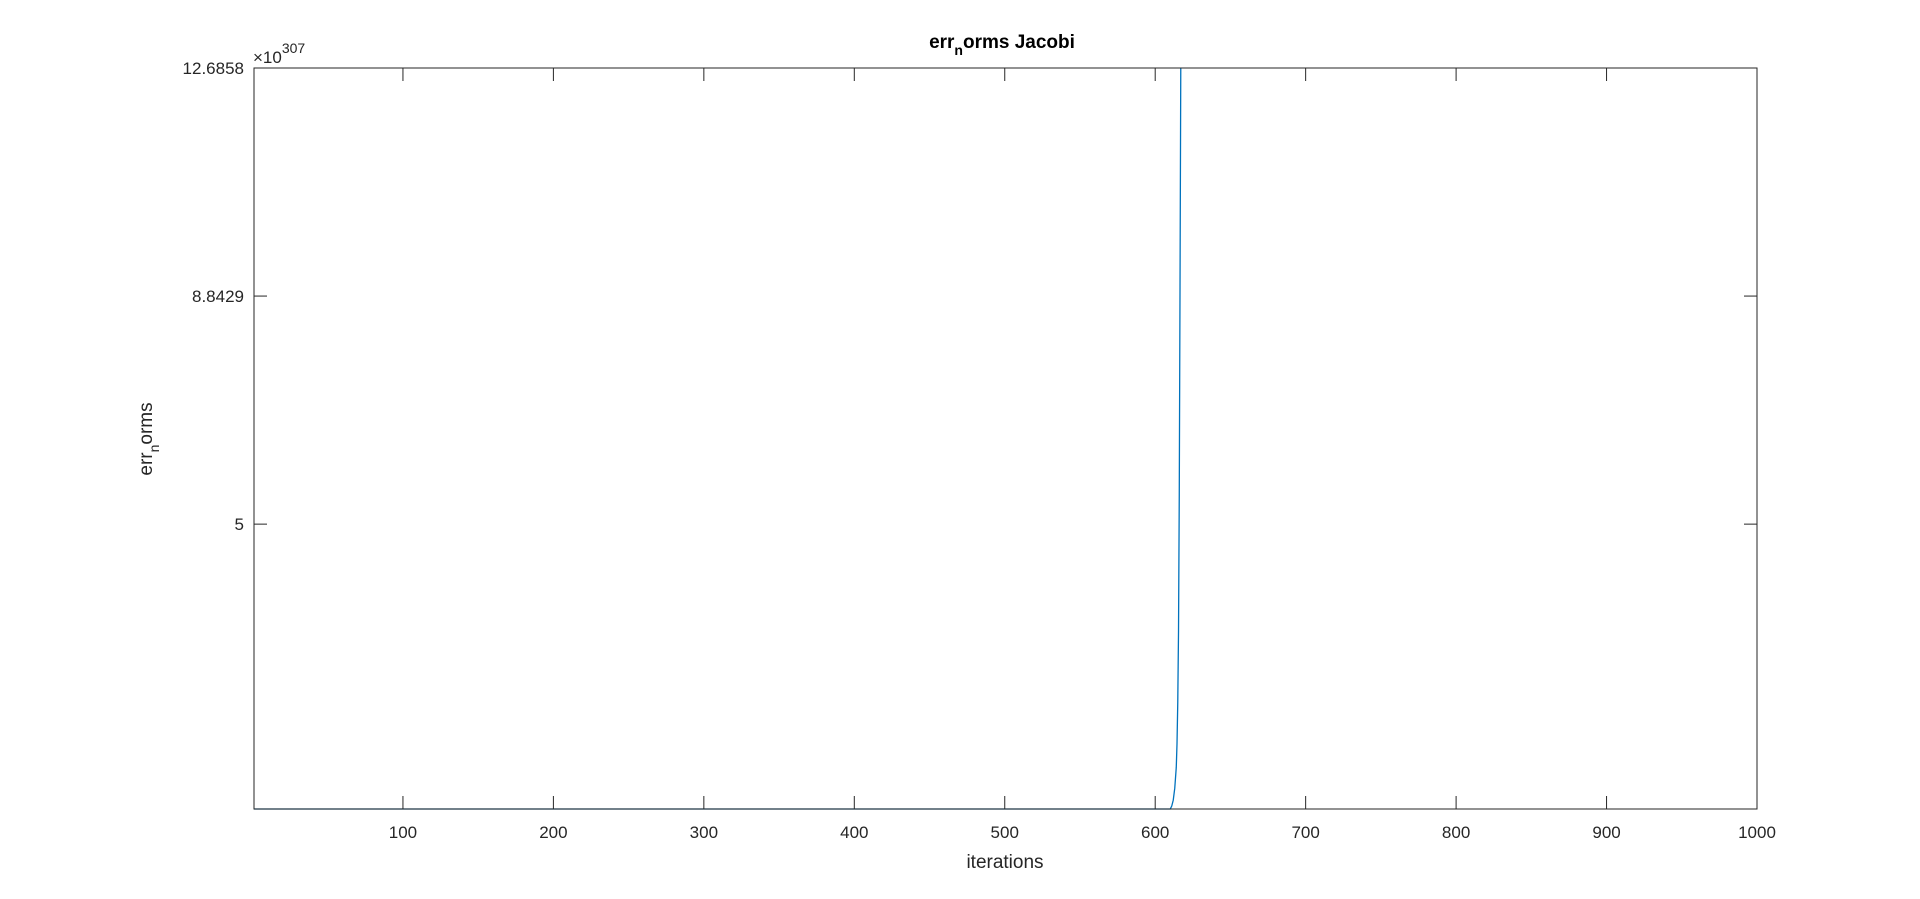 The width and height of the screenshot is (1920, 899). What do you see at coordinates (218, 296) in the screenshot?
I see `y-tick-label: 8.8429` at bounding box center [218, 296].